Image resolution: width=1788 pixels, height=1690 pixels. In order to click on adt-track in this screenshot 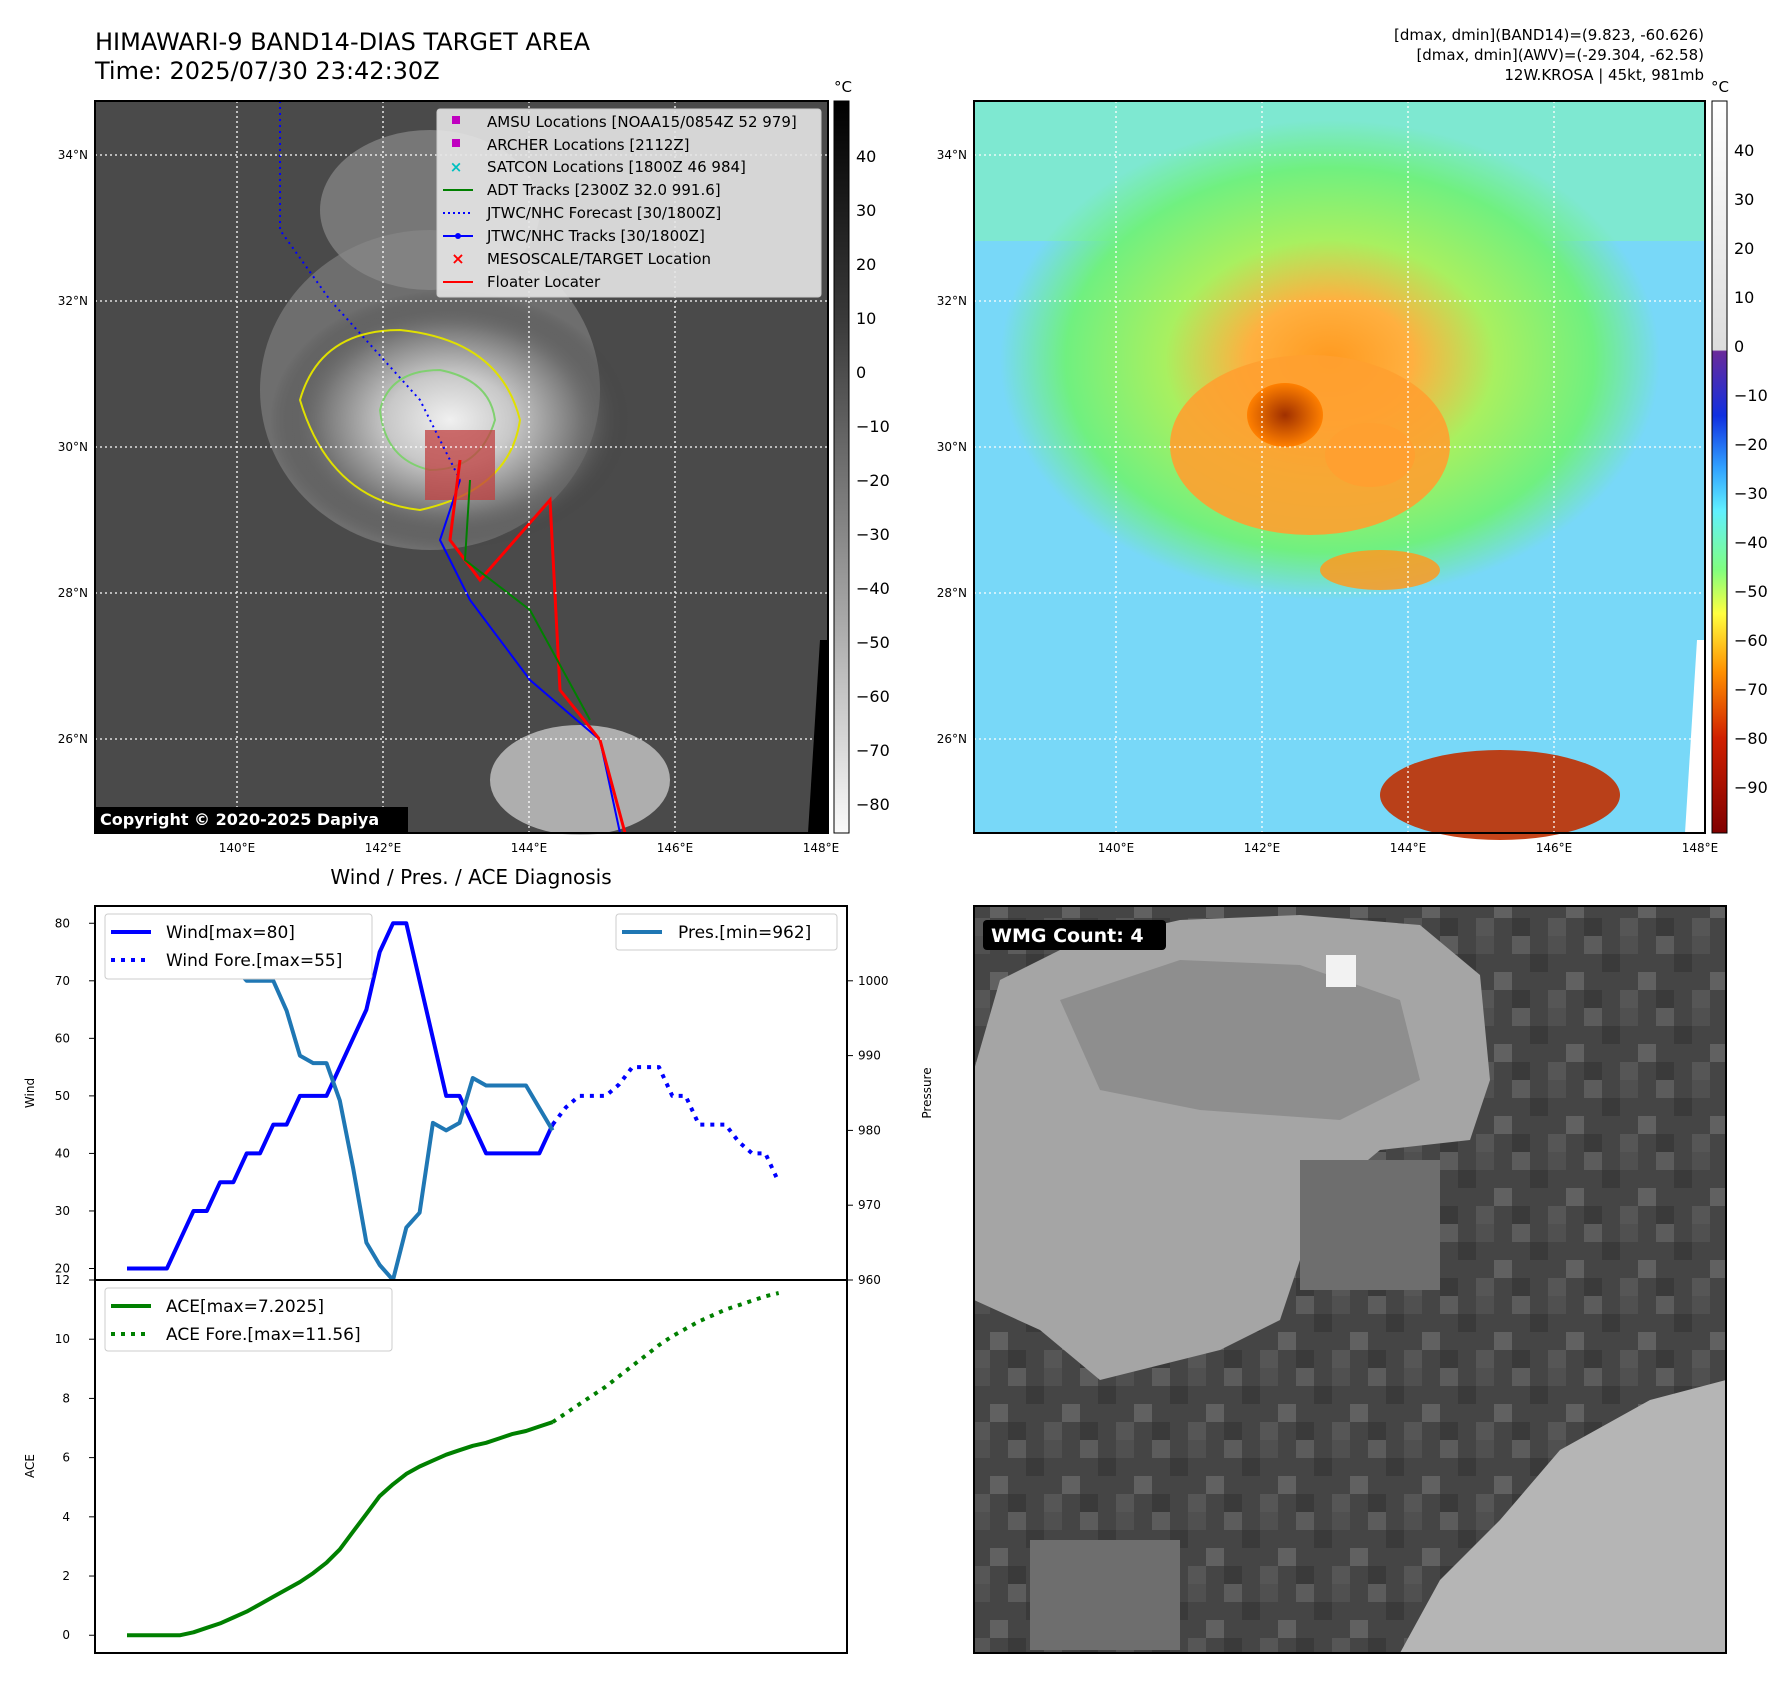, I will do `click(527, 600)`.